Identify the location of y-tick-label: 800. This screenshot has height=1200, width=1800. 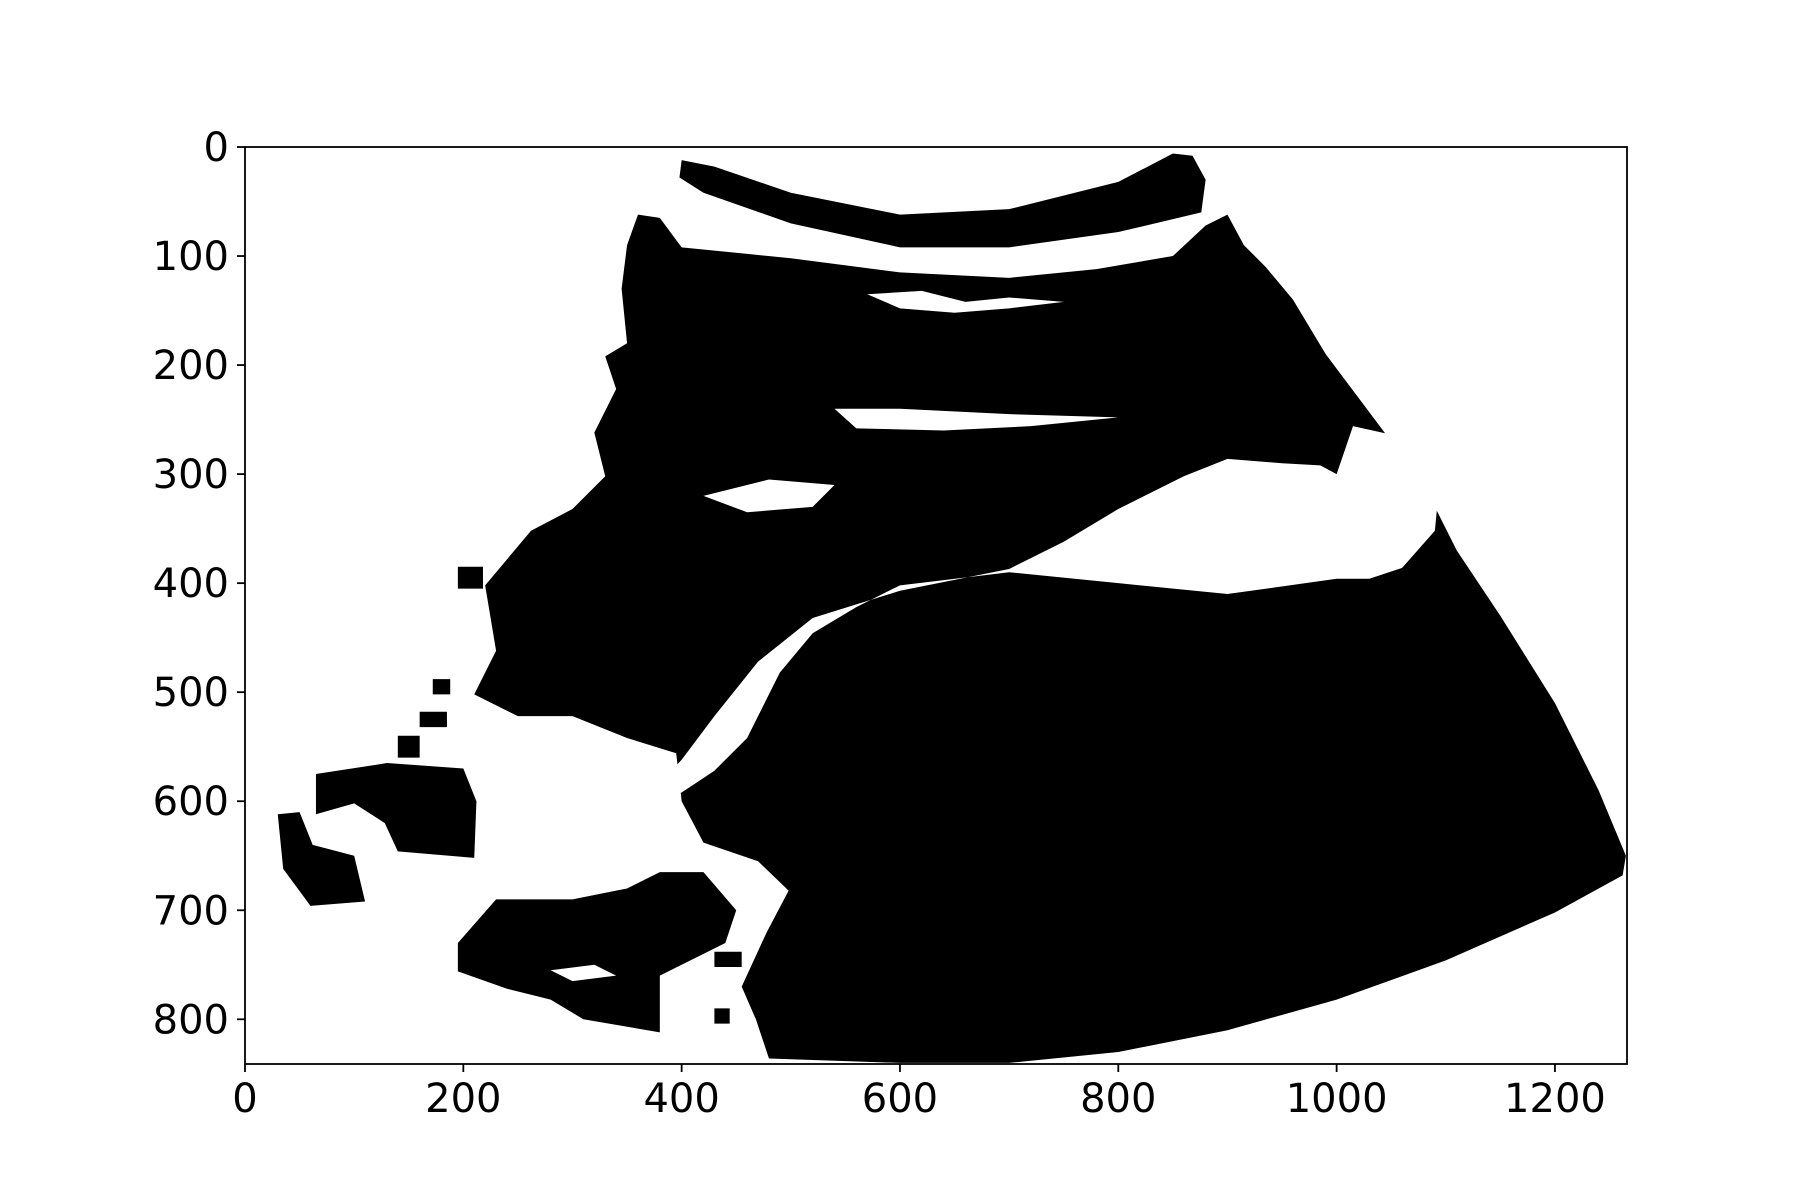
(191, 1020).